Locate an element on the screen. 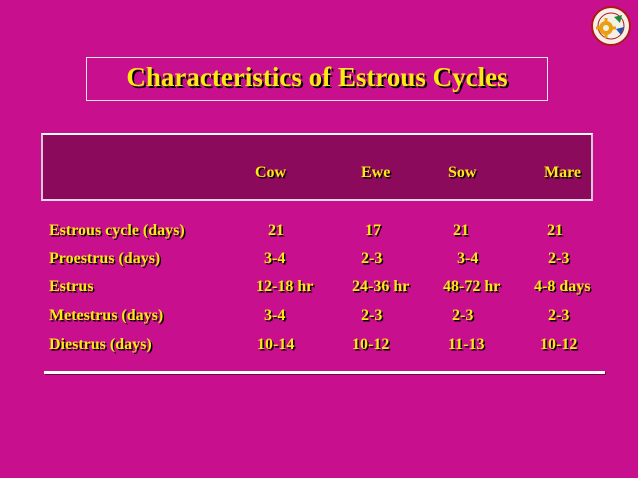  column-header-sow: Sow is located at coordinates (462, 172).